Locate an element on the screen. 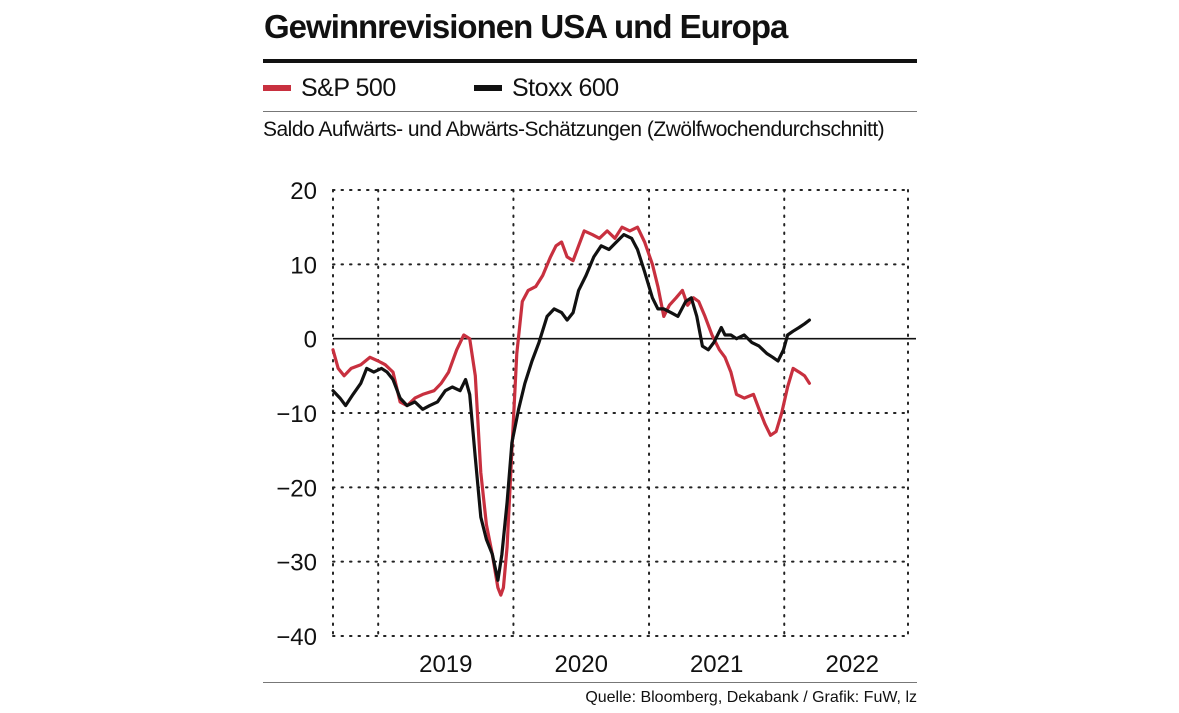 The image size is (1179, 713). legend: S&P 500 Stoxx 600 is located at coordinates (590, 88).